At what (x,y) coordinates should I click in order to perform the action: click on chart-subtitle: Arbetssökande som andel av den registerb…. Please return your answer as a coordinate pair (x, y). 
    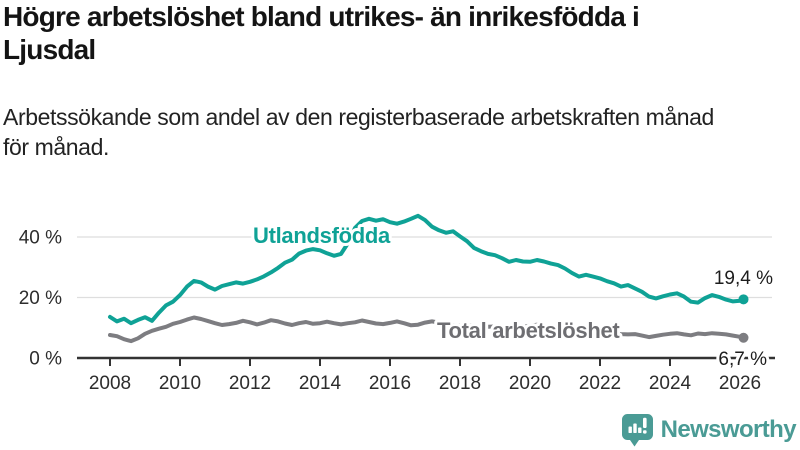
    Looking at the image, I should click on (400, 132).